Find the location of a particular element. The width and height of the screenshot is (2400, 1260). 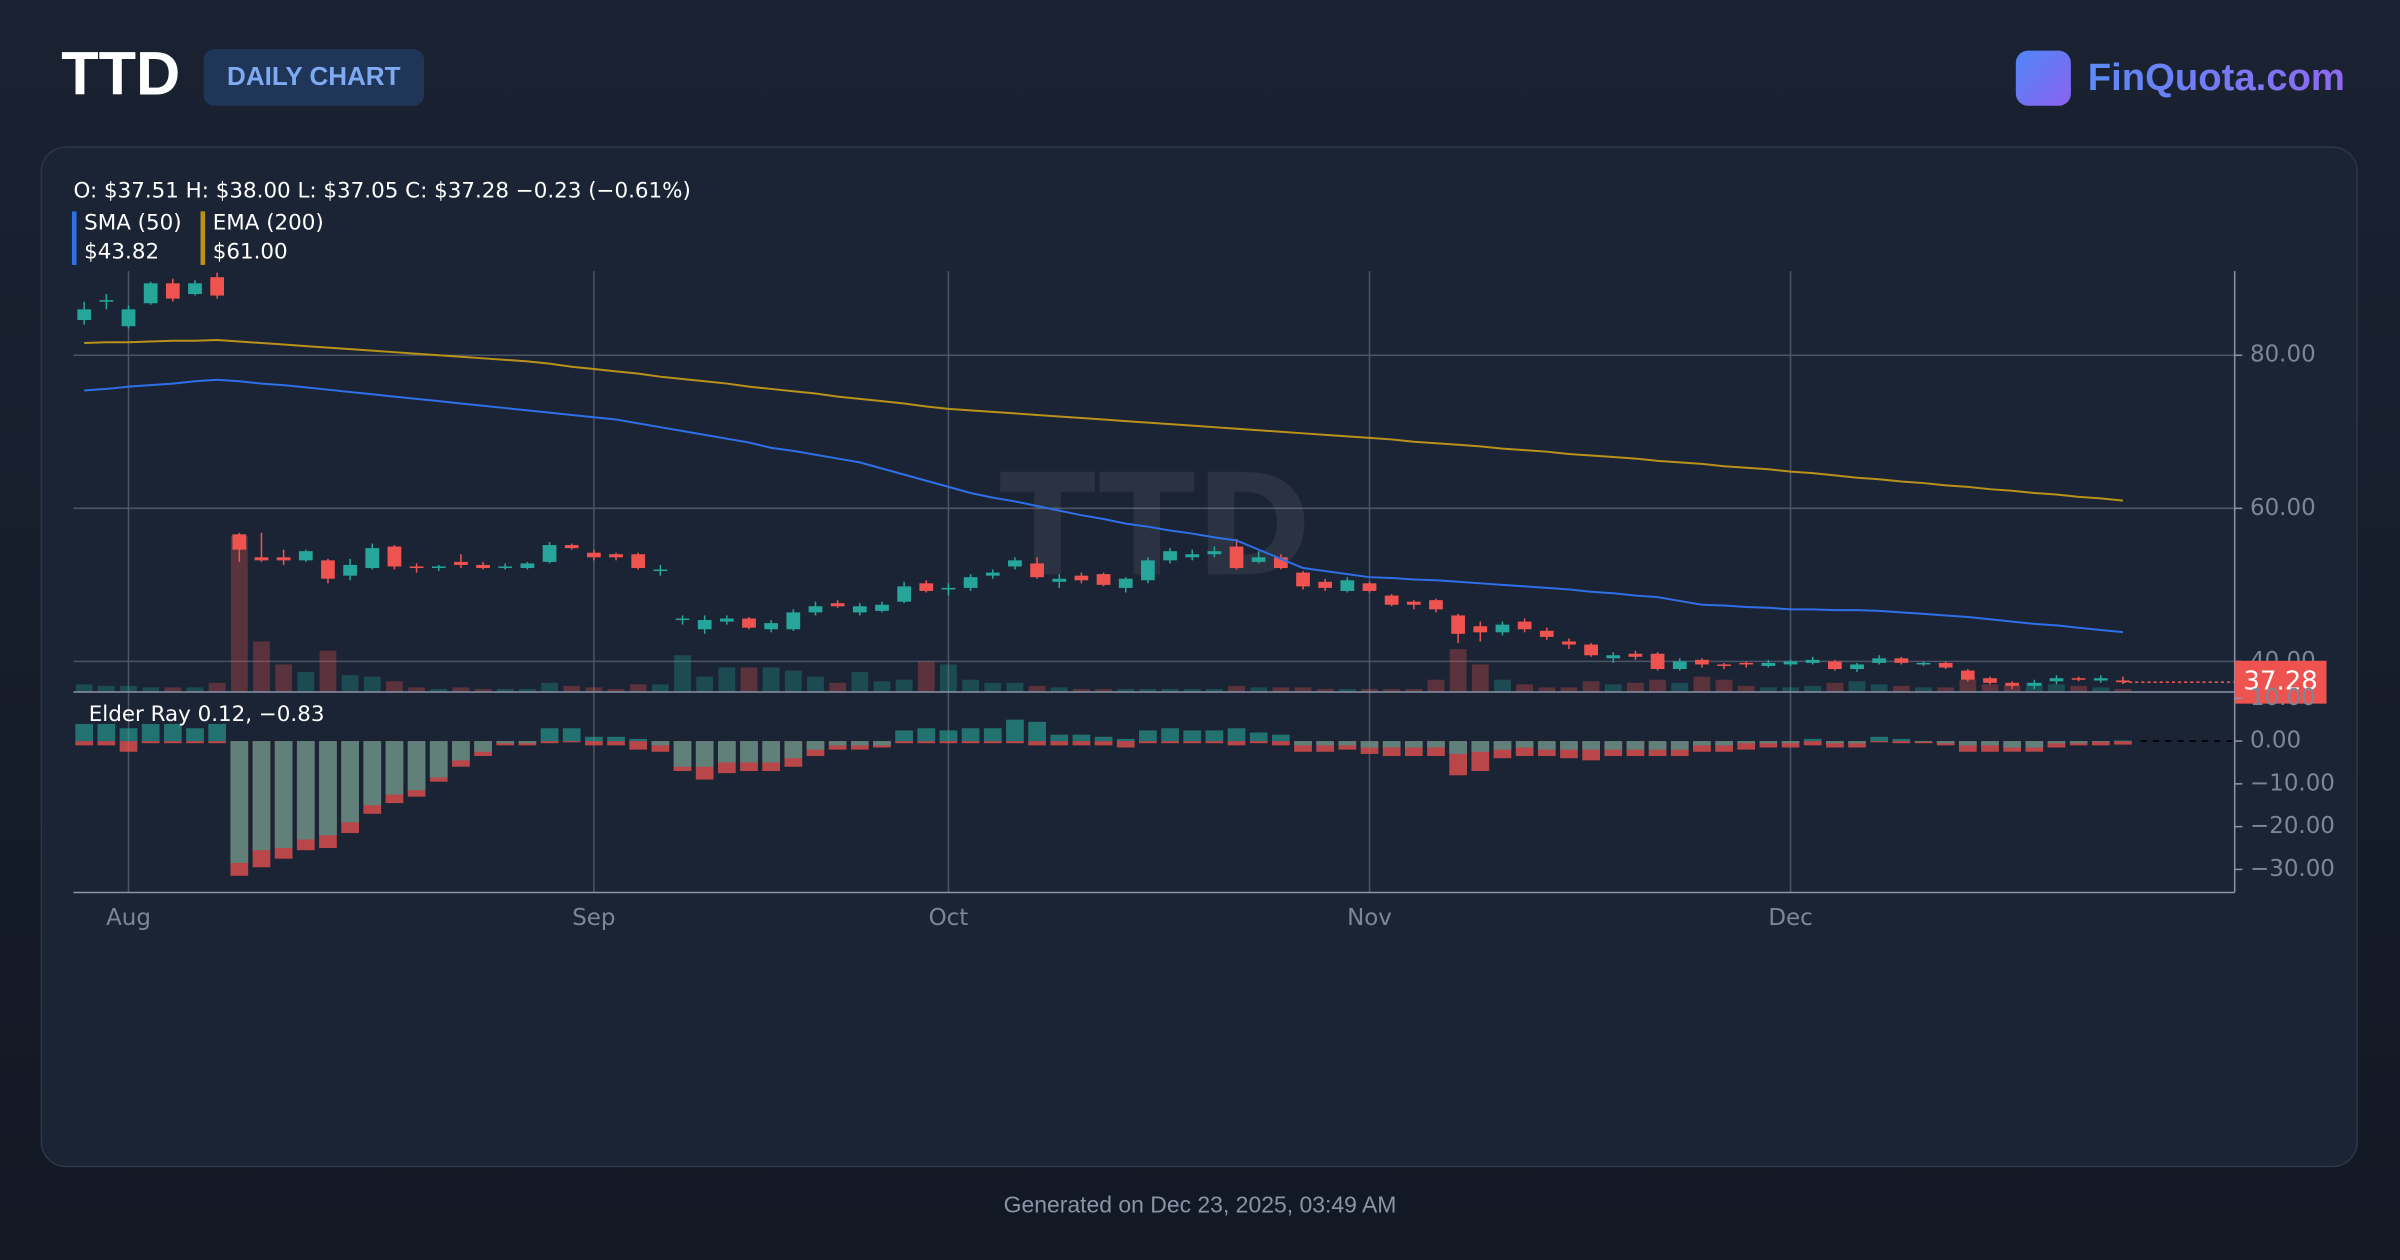

y-tick-label: 80.00 is located at coordinates (2283, 355).